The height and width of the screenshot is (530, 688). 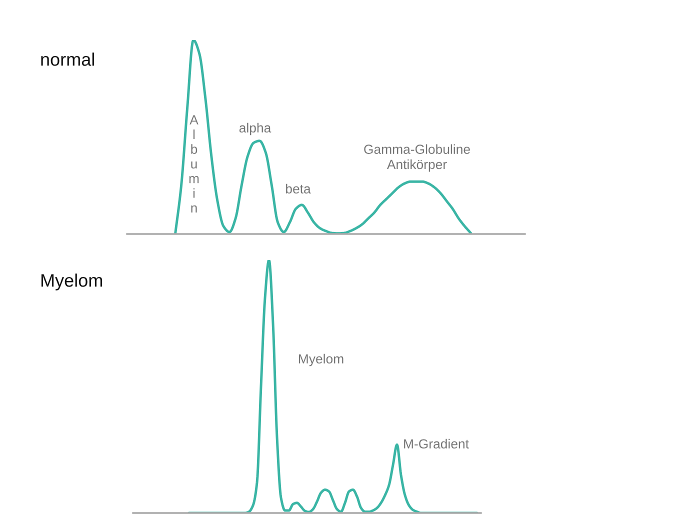 I want to click on annotation: alpha, so click(x=255, y=129).